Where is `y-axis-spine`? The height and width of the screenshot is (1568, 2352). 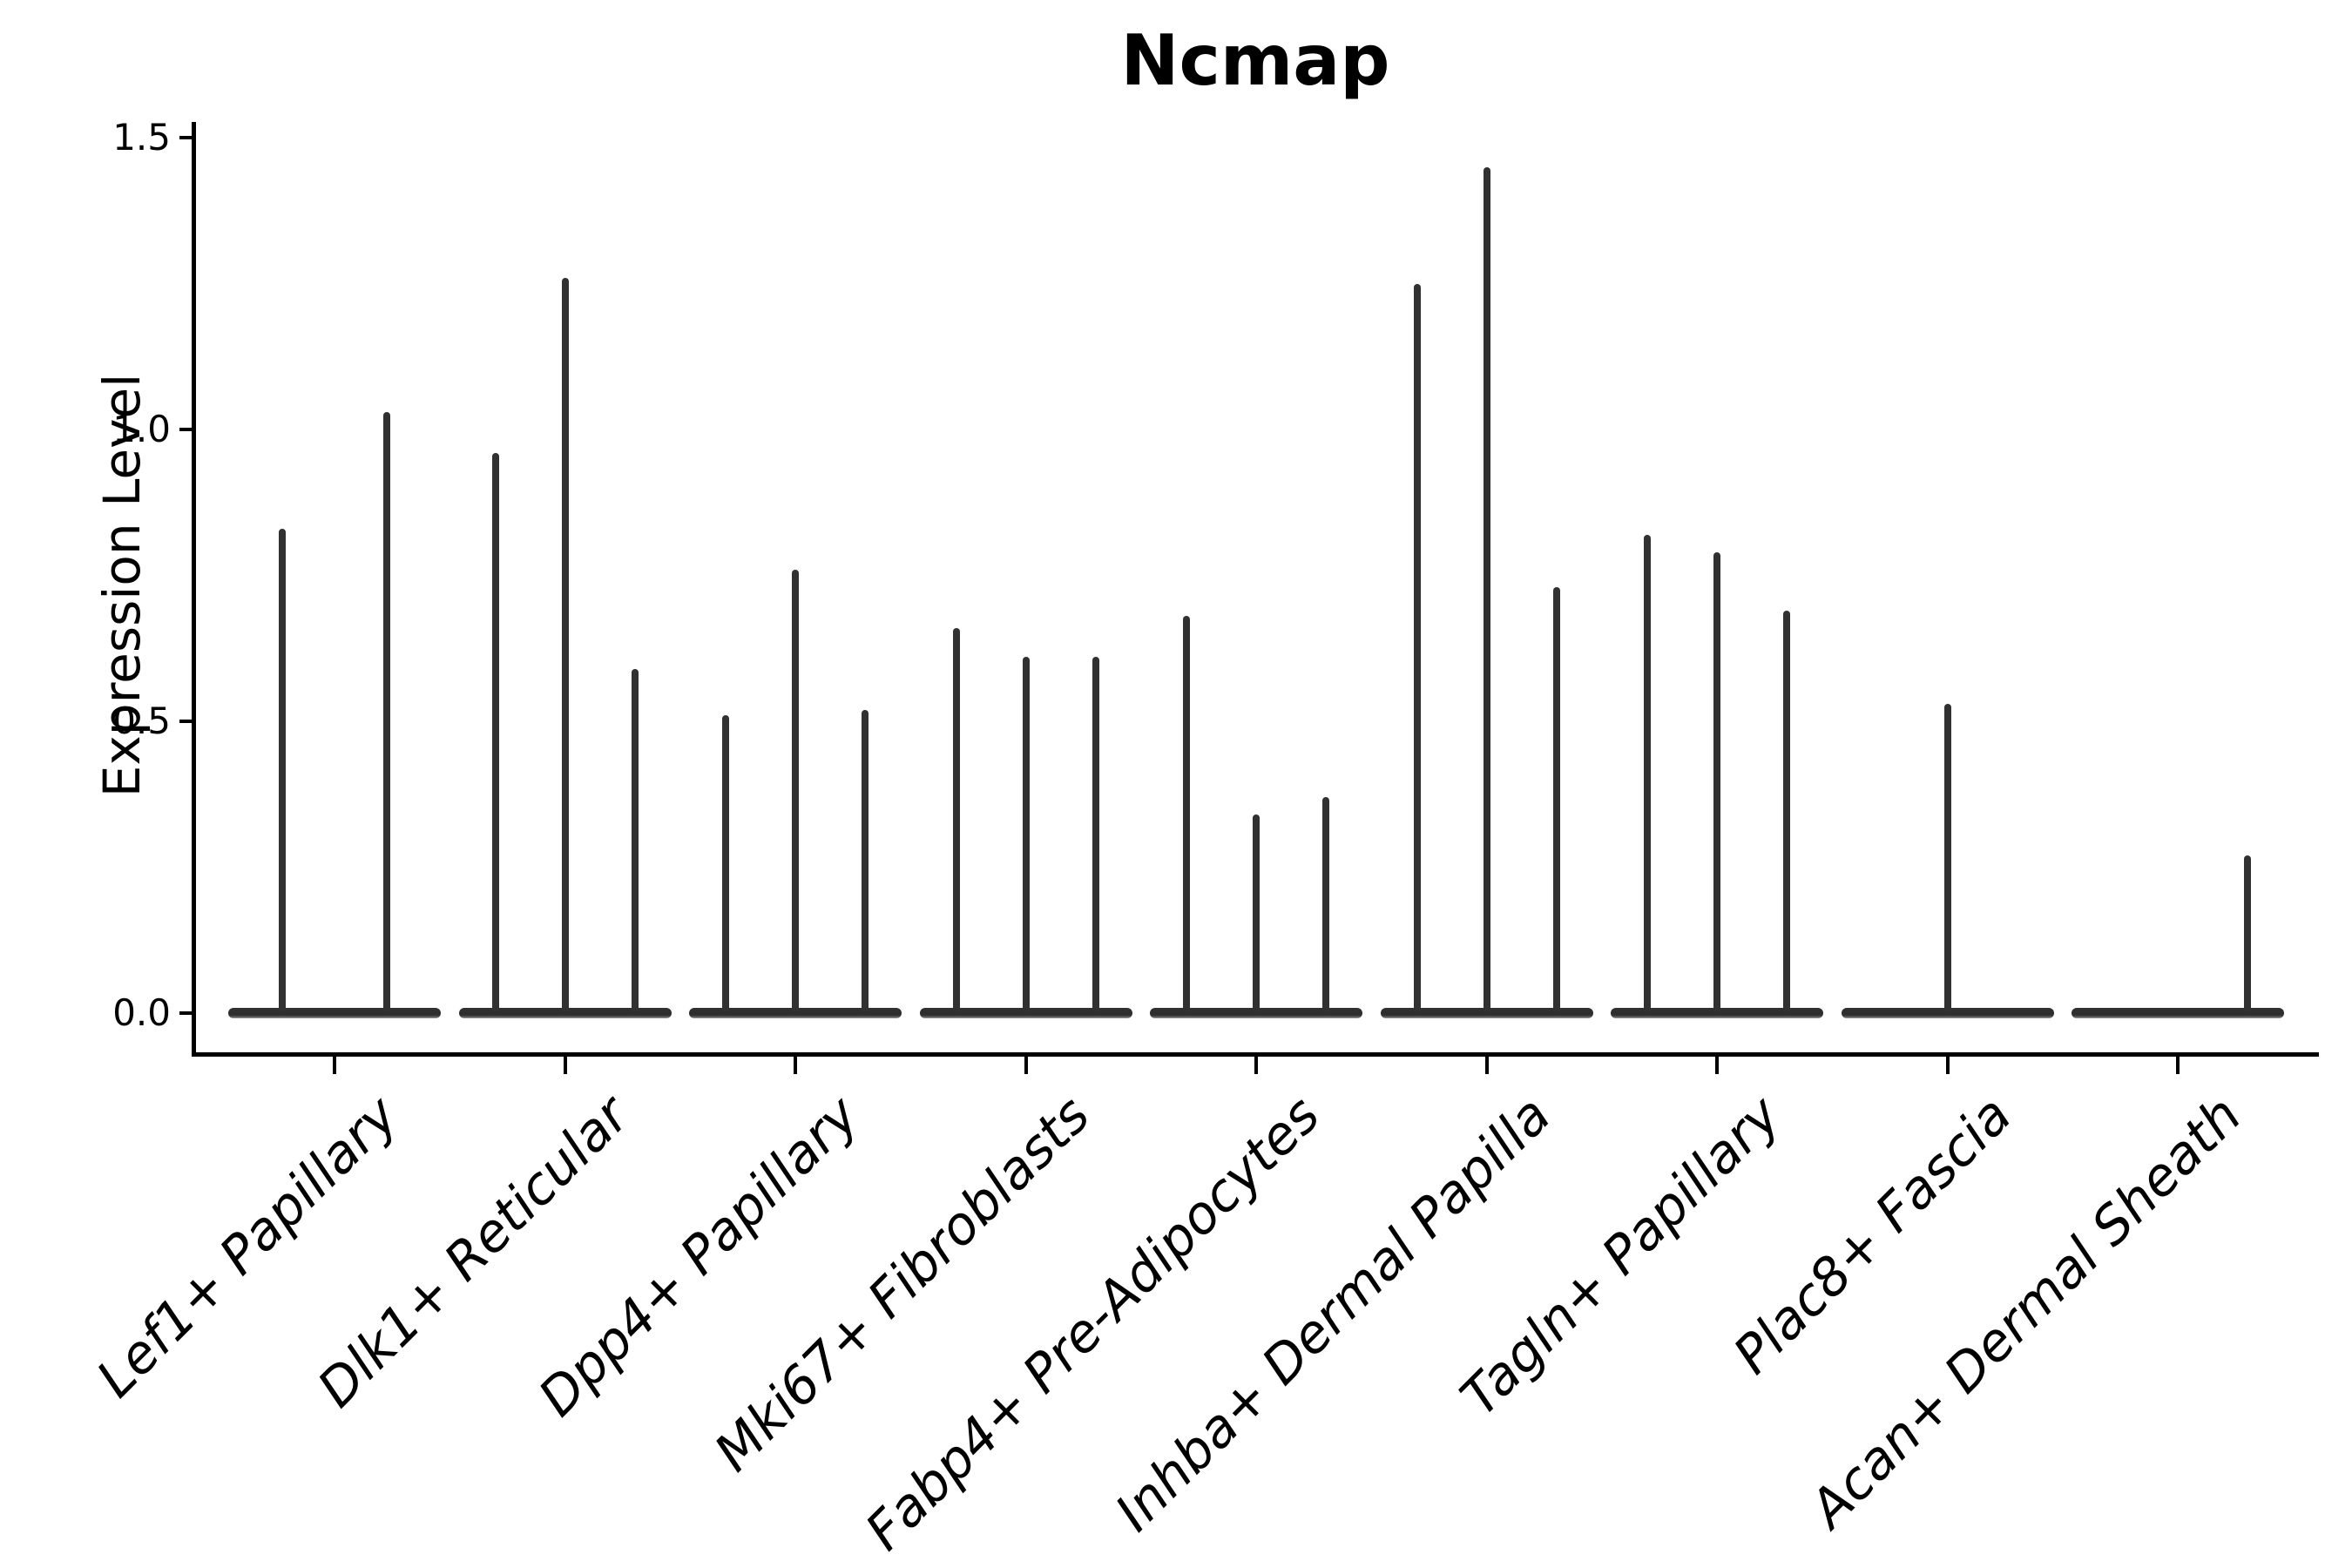
y-axis-spine is located at coordinates (194, 589).